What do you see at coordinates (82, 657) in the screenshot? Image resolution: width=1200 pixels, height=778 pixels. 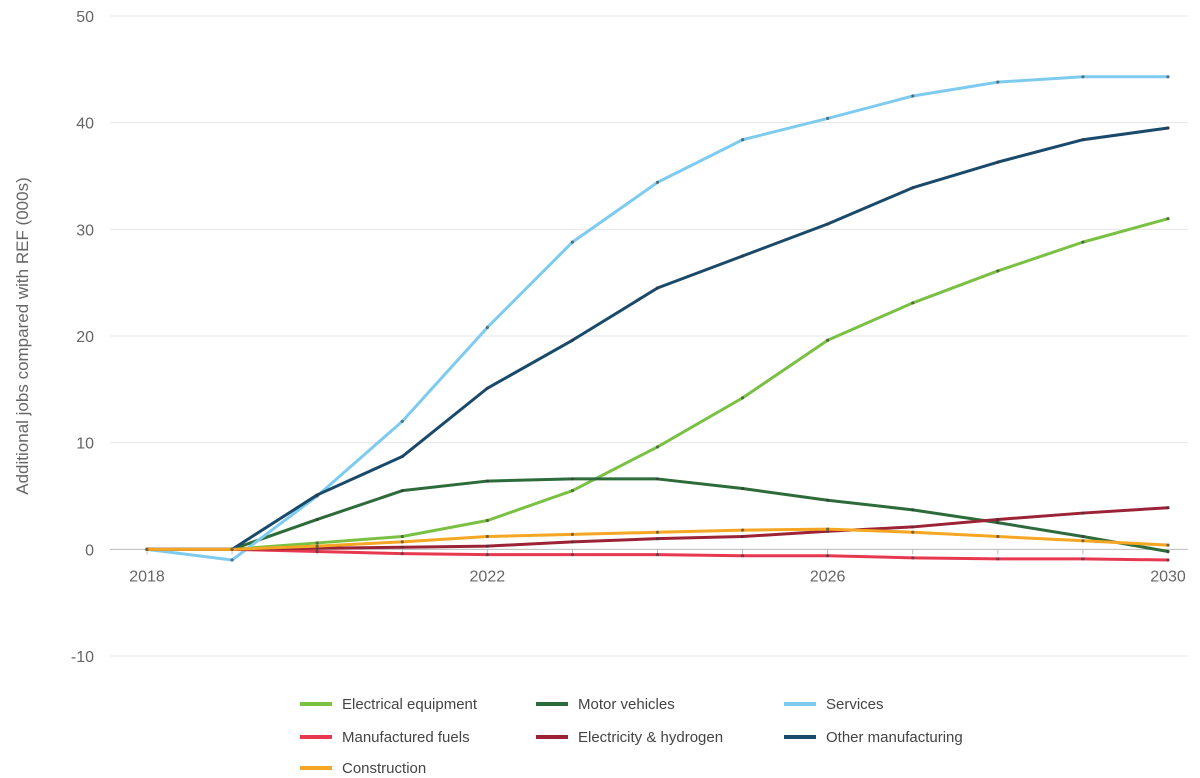 I see `y-tick-label: -10` at bounding box center [82, 657].